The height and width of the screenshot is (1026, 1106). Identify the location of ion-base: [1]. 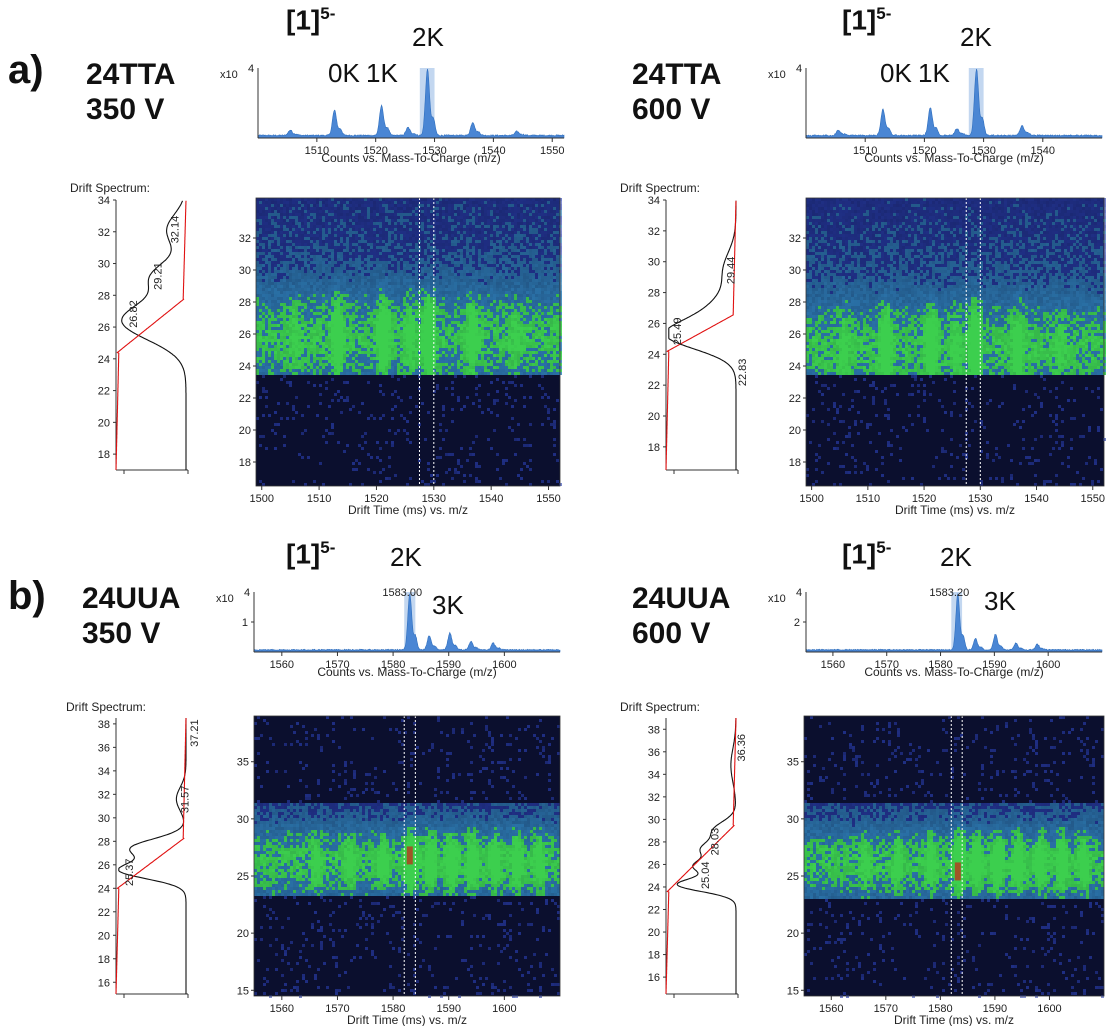
(303, 19).